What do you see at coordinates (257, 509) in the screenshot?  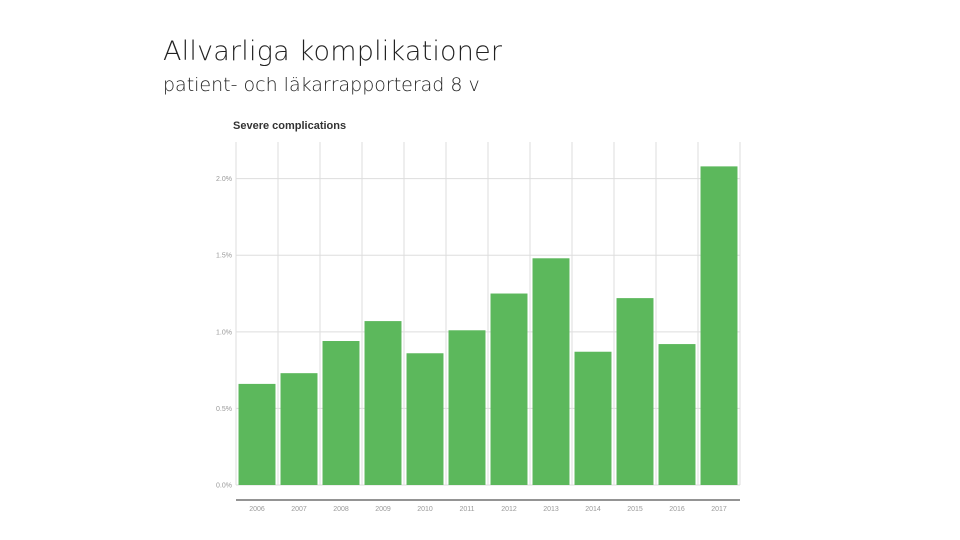 I see `x-tick-label: 2006` at bounding box center [257, 509].